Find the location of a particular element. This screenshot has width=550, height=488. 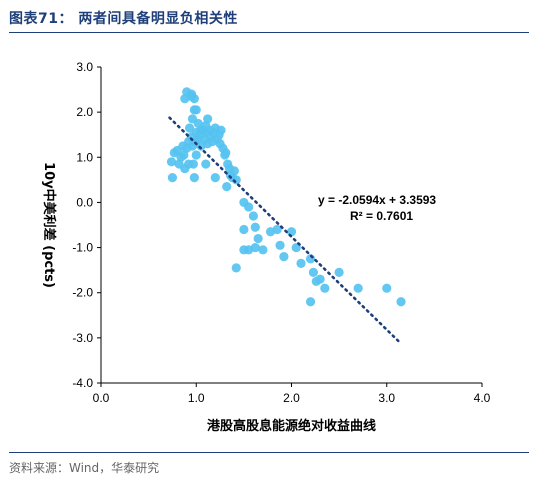

y-tick-label: 2.0 is located at coordinates (84, 112).